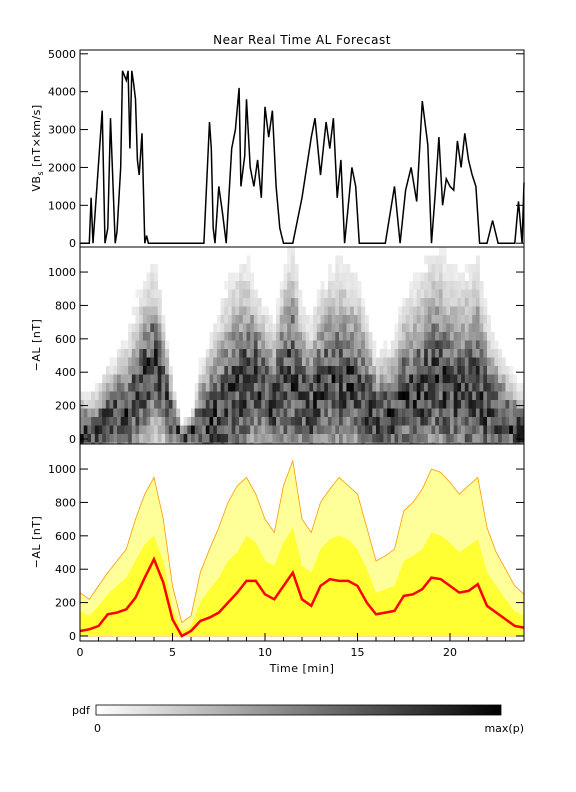 The image size is (576, 792). What do you see at coordinates (62, 272) in the screenshot?
I see `y-tick-label: 1000` at bounding box center [62, 272].